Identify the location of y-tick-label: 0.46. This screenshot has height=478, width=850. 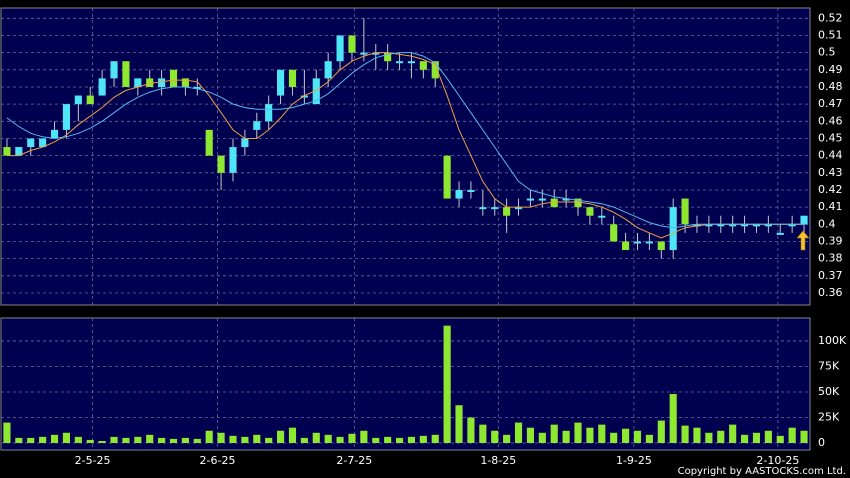
(830, 120).